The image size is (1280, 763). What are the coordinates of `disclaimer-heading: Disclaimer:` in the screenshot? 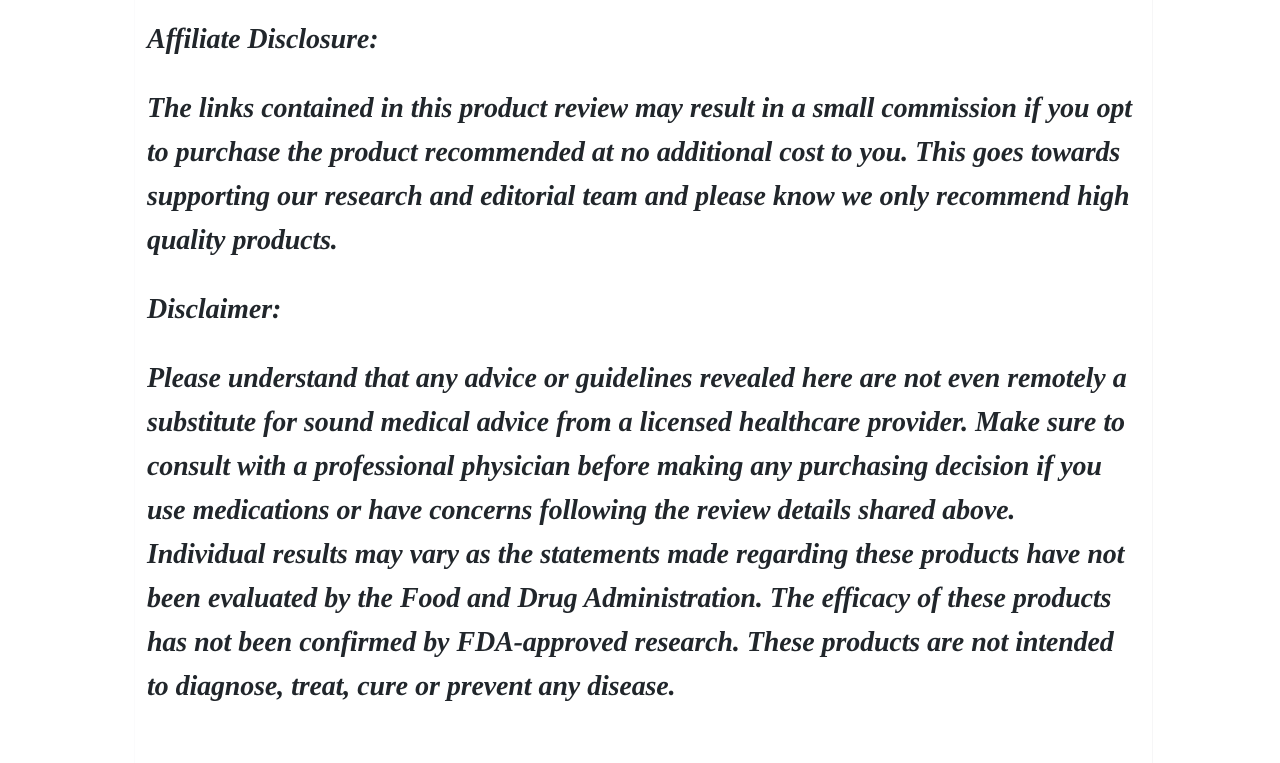 It's located at (214, 309).